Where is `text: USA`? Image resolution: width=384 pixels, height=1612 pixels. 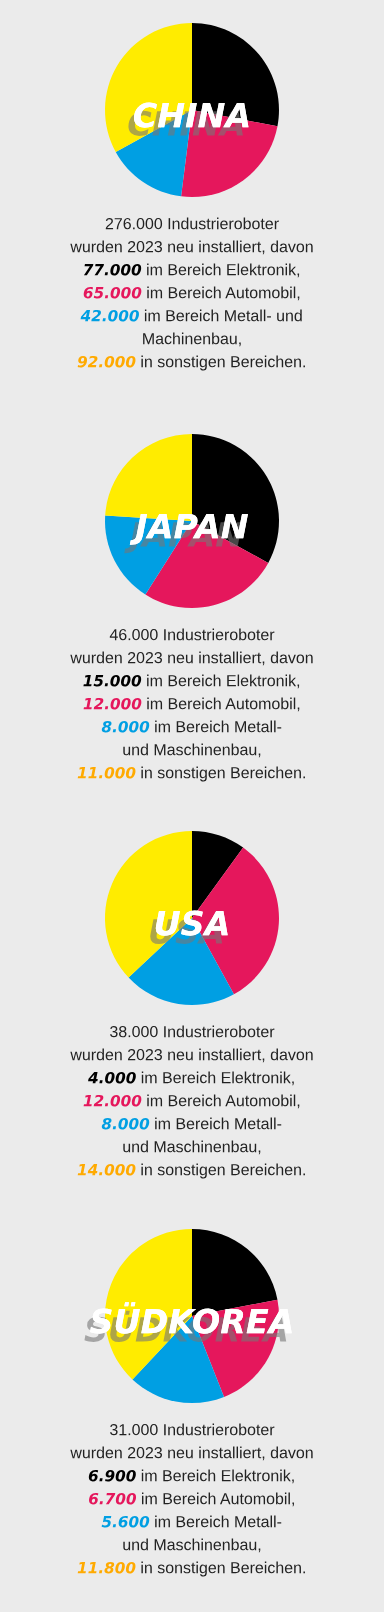
text: USA is located at coordinates (189, 927).